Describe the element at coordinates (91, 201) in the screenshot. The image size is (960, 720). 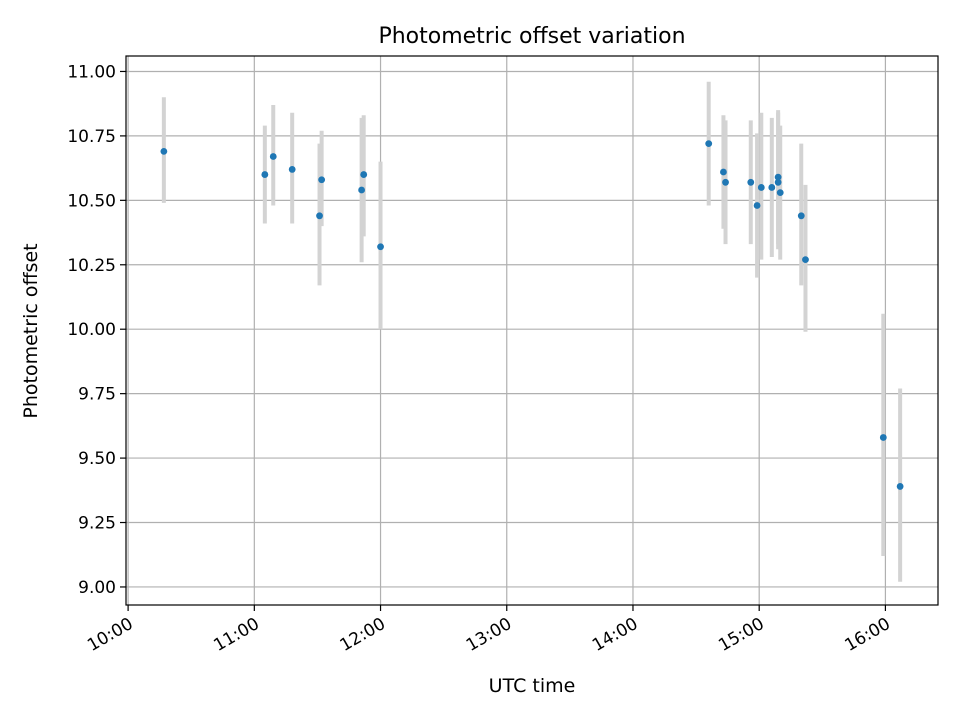
I see `y-tick-label: 10.50` at that location.